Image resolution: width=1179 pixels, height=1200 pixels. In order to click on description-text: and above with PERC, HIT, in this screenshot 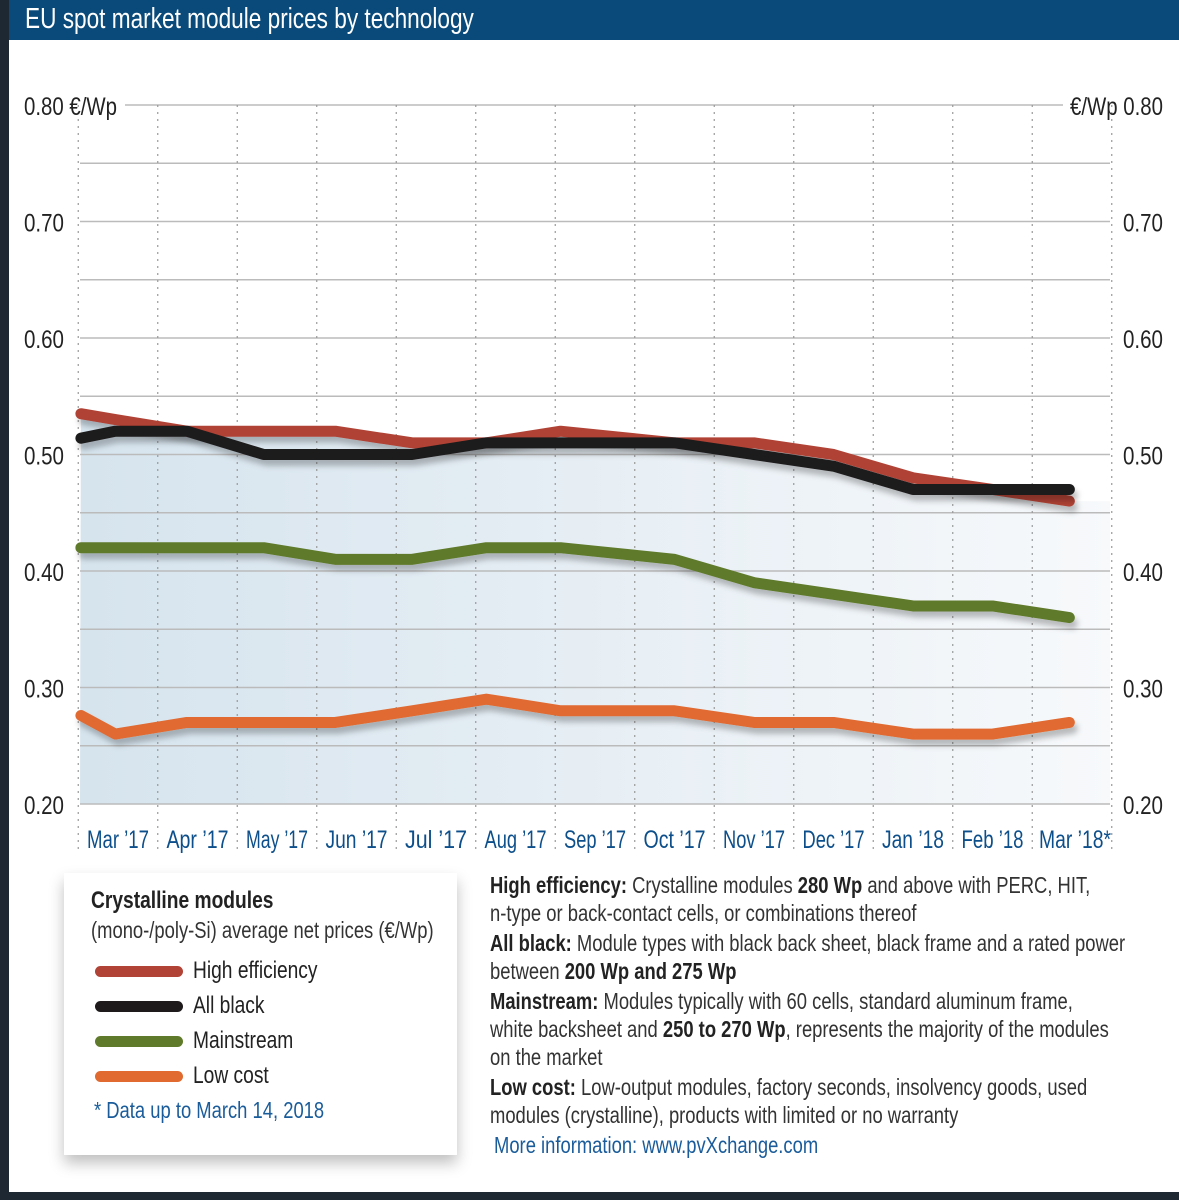, I will do `click(976, 885)`.